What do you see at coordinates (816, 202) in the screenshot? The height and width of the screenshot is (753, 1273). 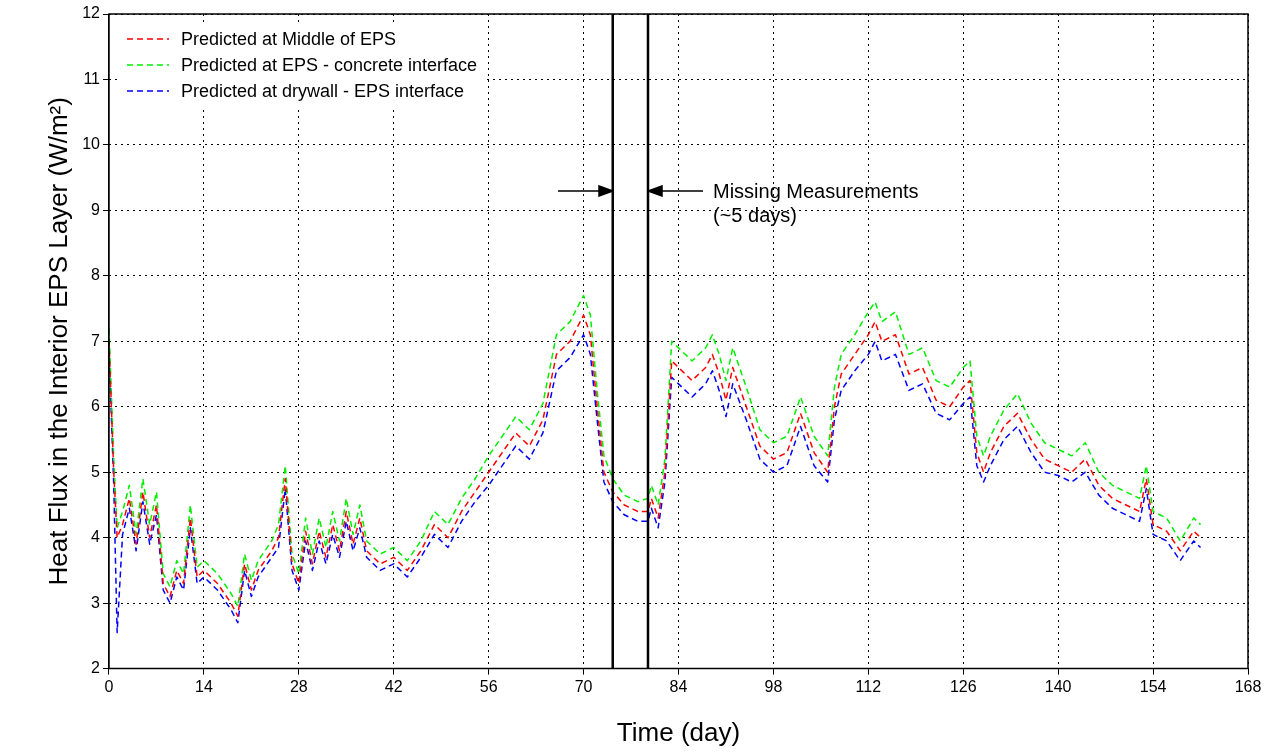 I see `annotation: Missing Measurements (~5 days)` at bounding box center [816, 202].